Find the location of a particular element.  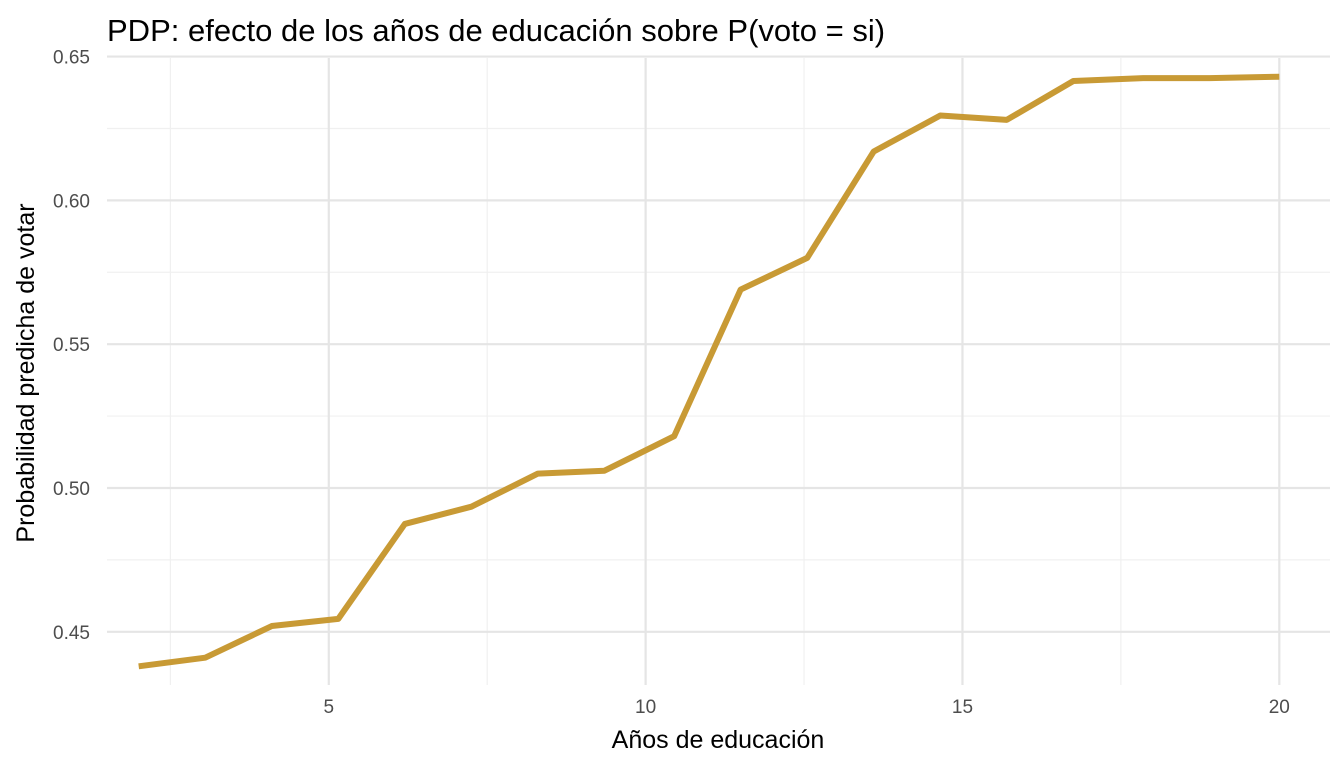

x-tick-label: 5 is located at coordinates (328, 707).